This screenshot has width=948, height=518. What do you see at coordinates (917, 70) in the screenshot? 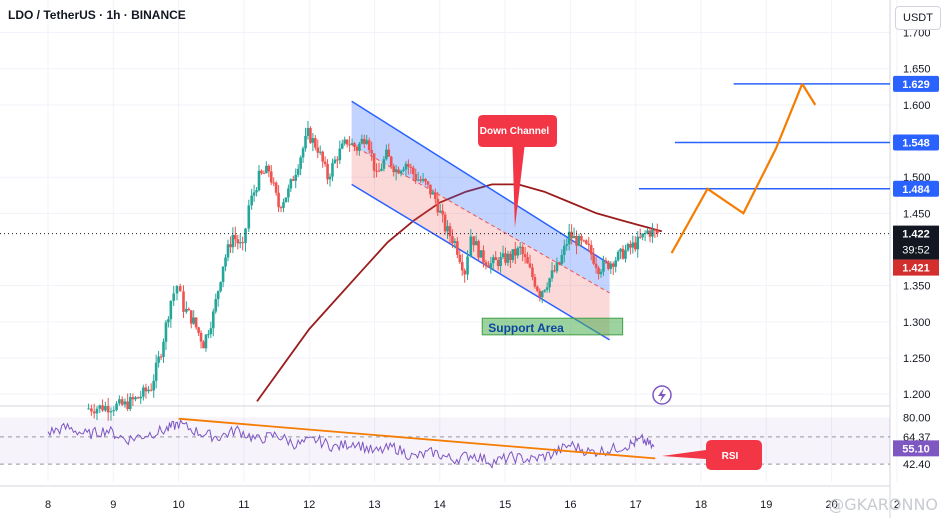
I see `price-tick-1: 1.650` at bounding box center [917, 70].